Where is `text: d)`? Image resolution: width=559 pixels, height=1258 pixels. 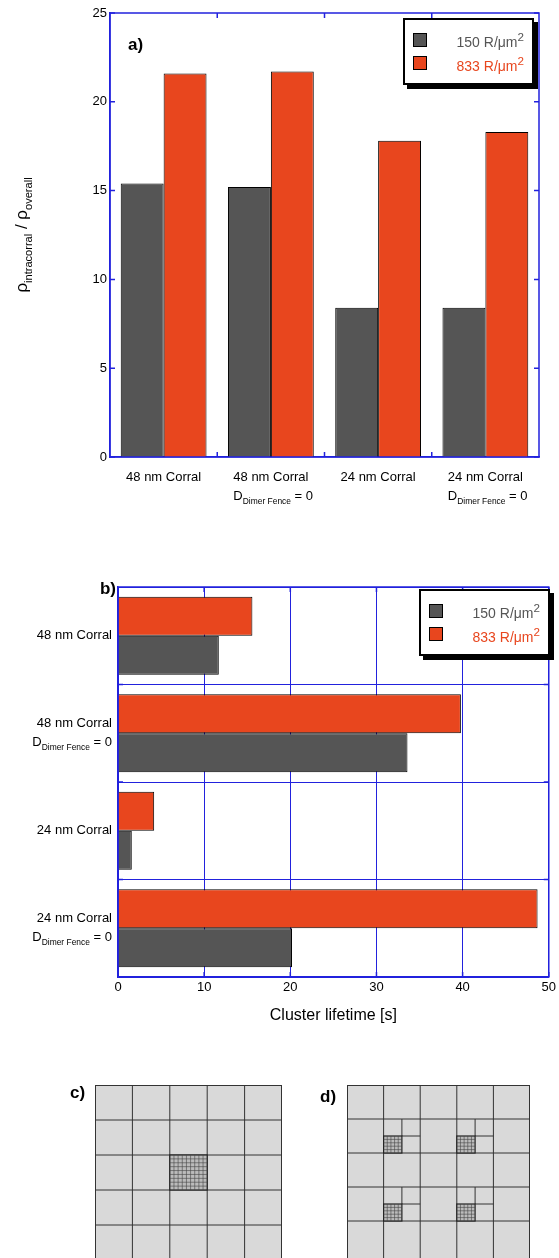
text: d) is located at coordinates (328, 1097).